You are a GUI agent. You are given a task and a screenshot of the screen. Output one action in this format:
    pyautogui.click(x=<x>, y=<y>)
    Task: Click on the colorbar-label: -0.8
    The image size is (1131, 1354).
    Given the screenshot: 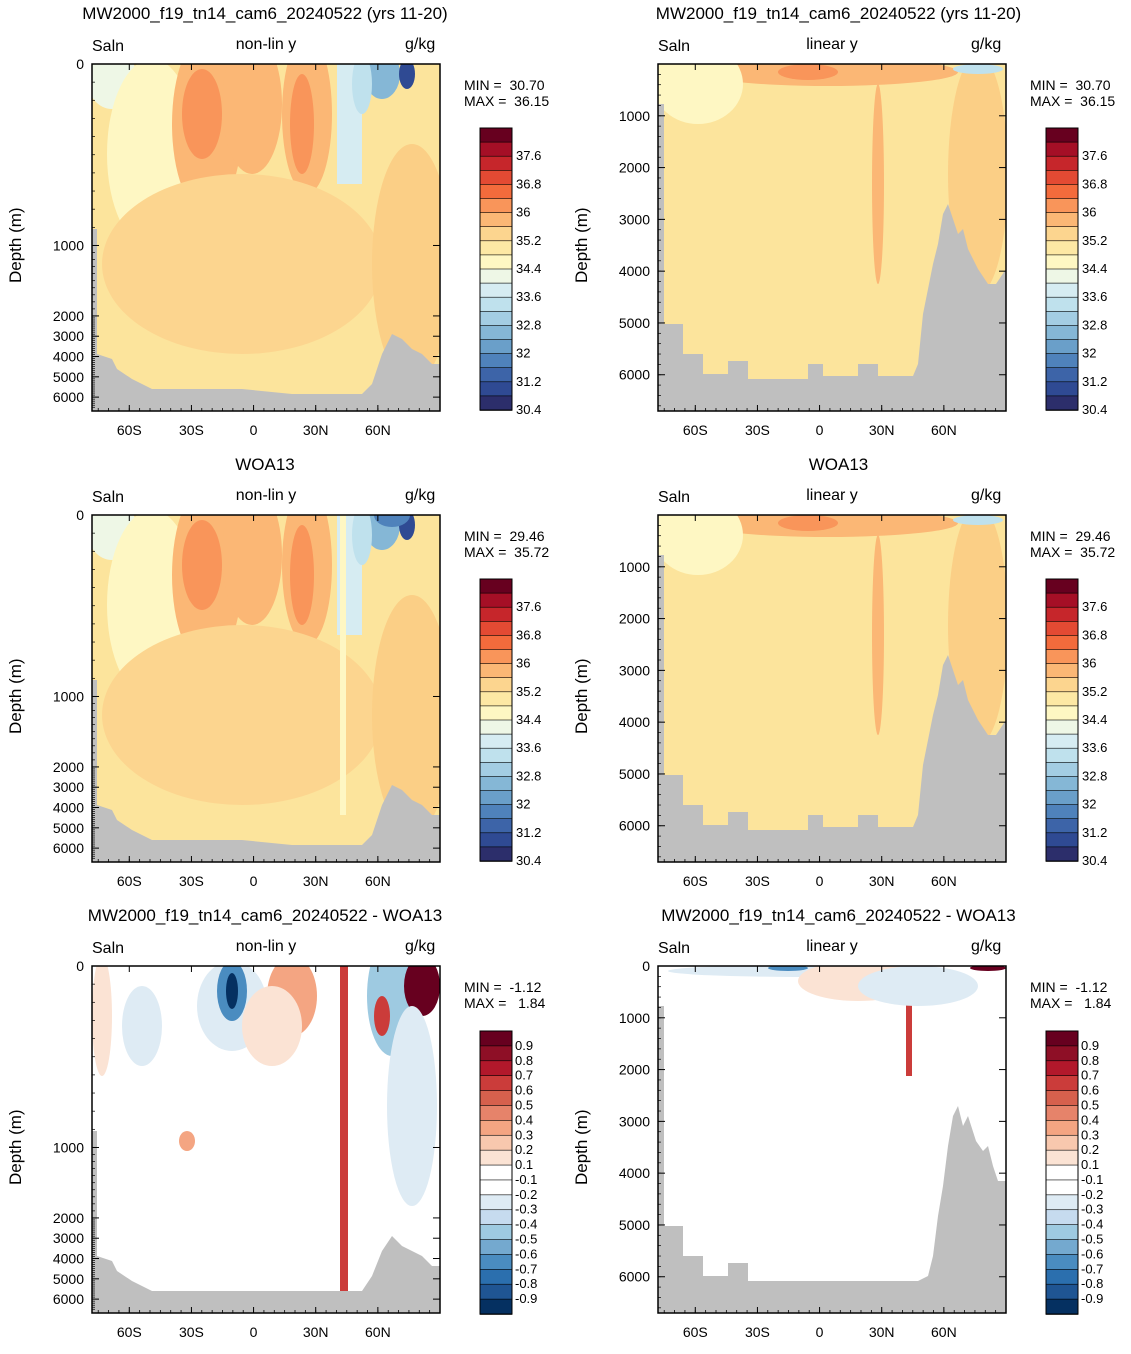 What is the action you would take?
    pyautogui.click(x=526, y=1283)
    